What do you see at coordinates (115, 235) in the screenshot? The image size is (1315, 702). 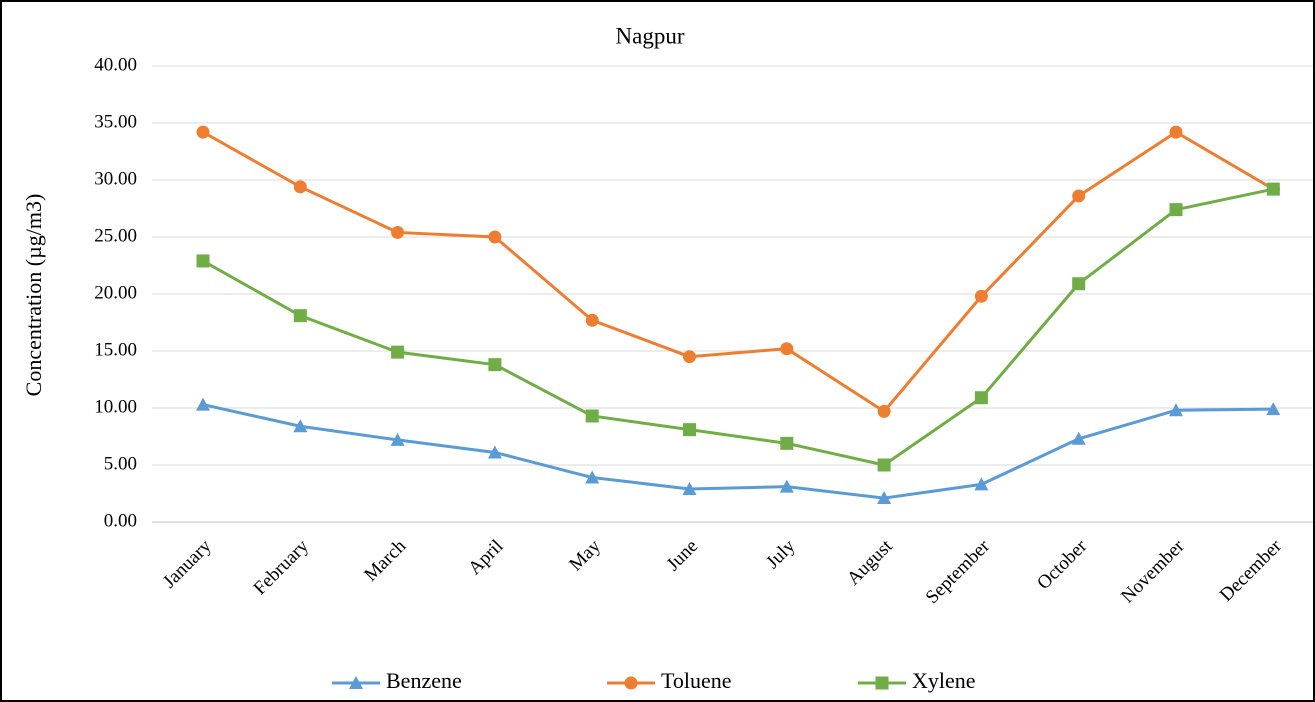 I see `y-tick-label: 25.00` at bounding box center [115, 235].